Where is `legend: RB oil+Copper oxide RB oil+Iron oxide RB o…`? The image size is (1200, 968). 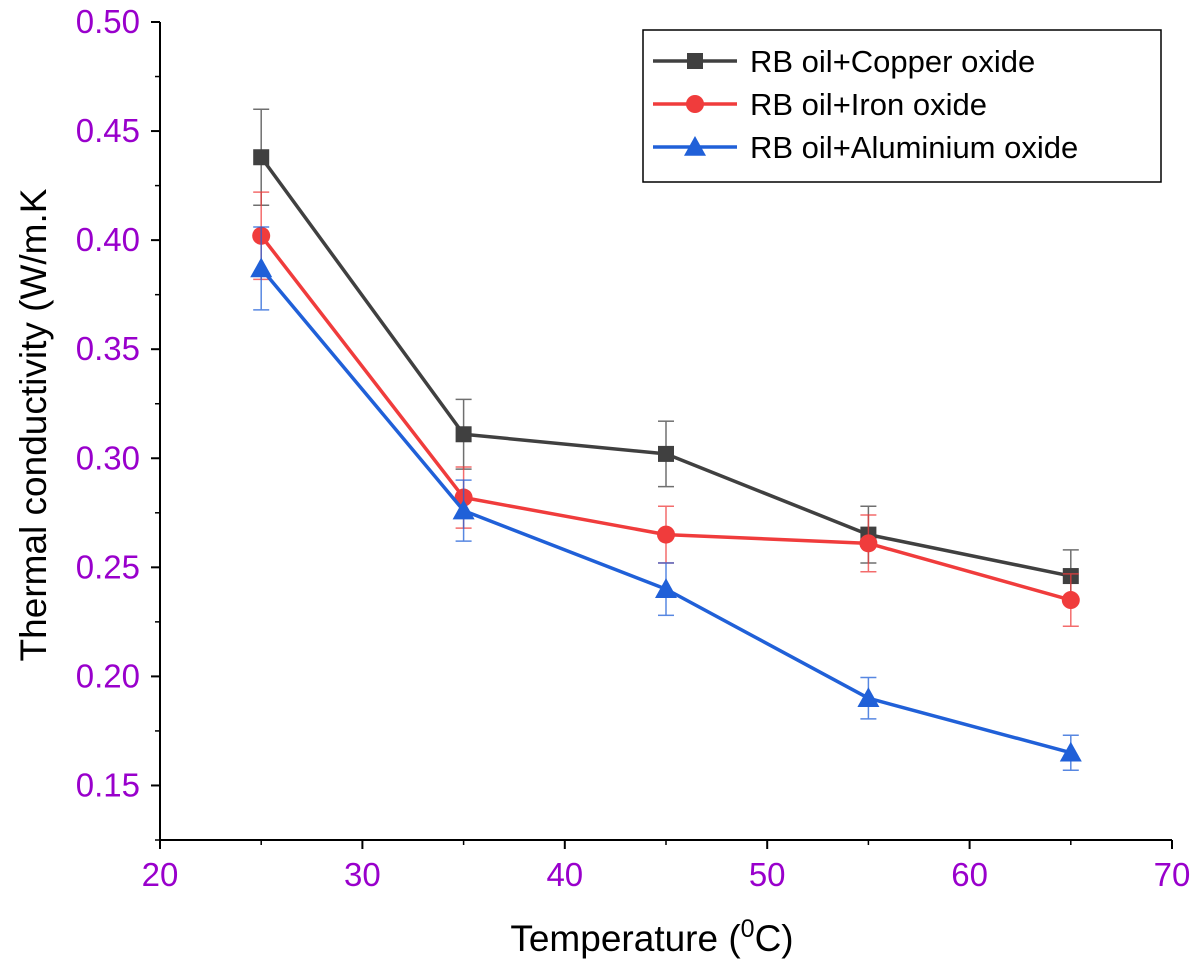 legend: RB oil+Copper oxide RB oil+Iron oxide RB o… is located at coordinates (902, 106).